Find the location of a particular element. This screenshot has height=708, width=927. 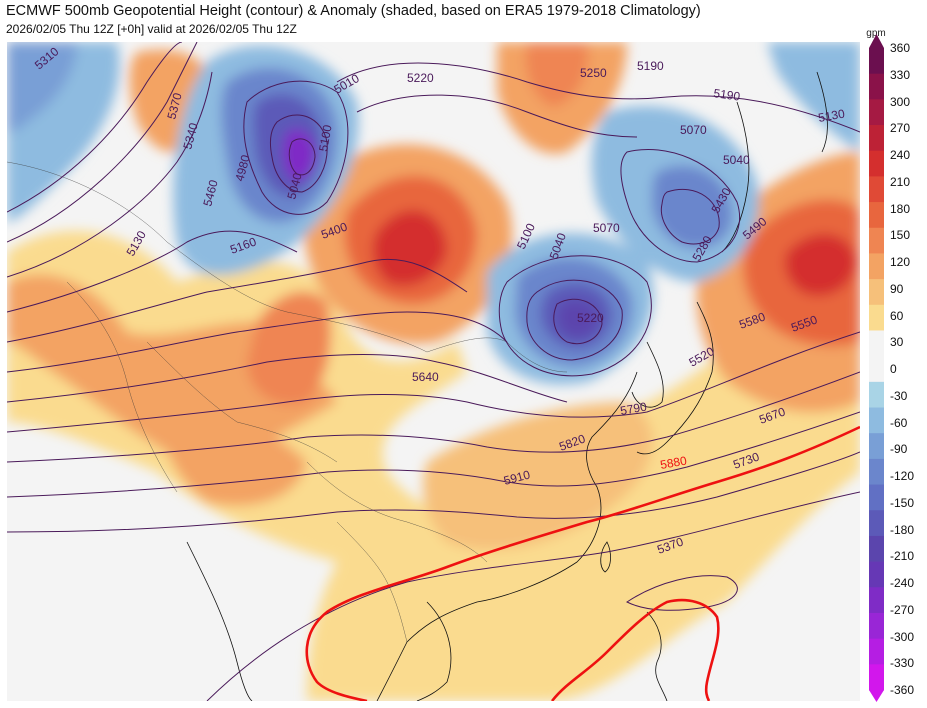

colorbar-tick-label: -300 is located at coordinates (902, 636).